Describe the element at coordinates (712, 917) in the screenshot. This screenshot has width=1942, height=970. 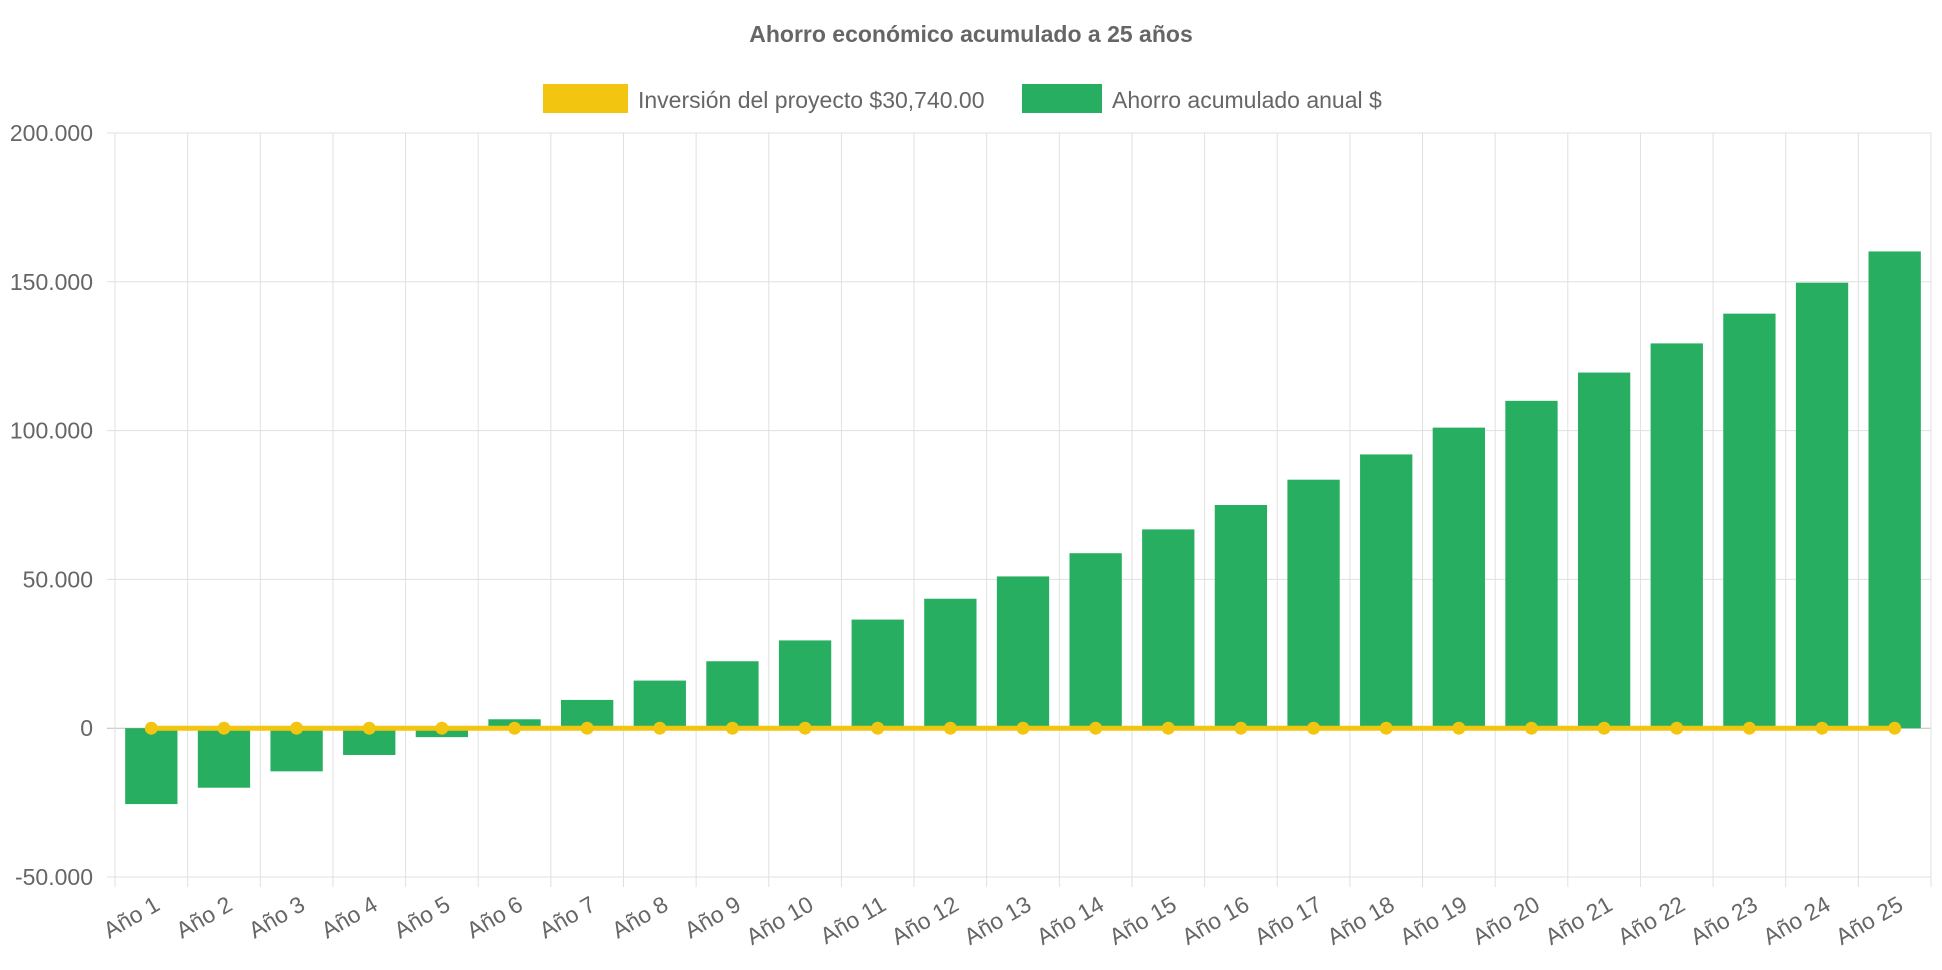
I see `x-tick-label: Año 9` at that location.